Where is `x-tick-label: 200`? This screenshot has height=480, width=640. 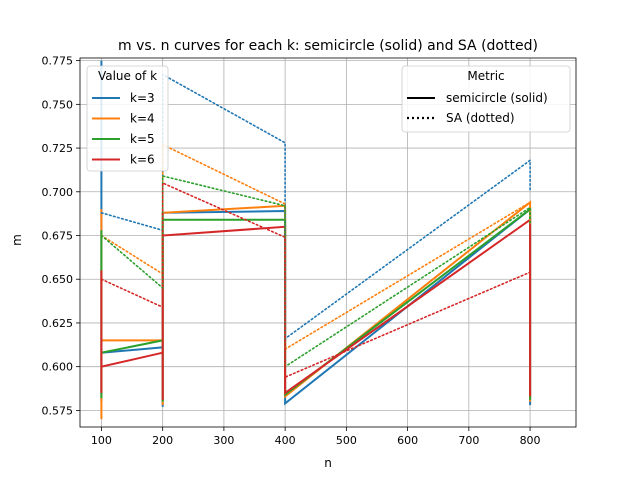
x-tick-label: 200 is located at coordinates (162, 440).